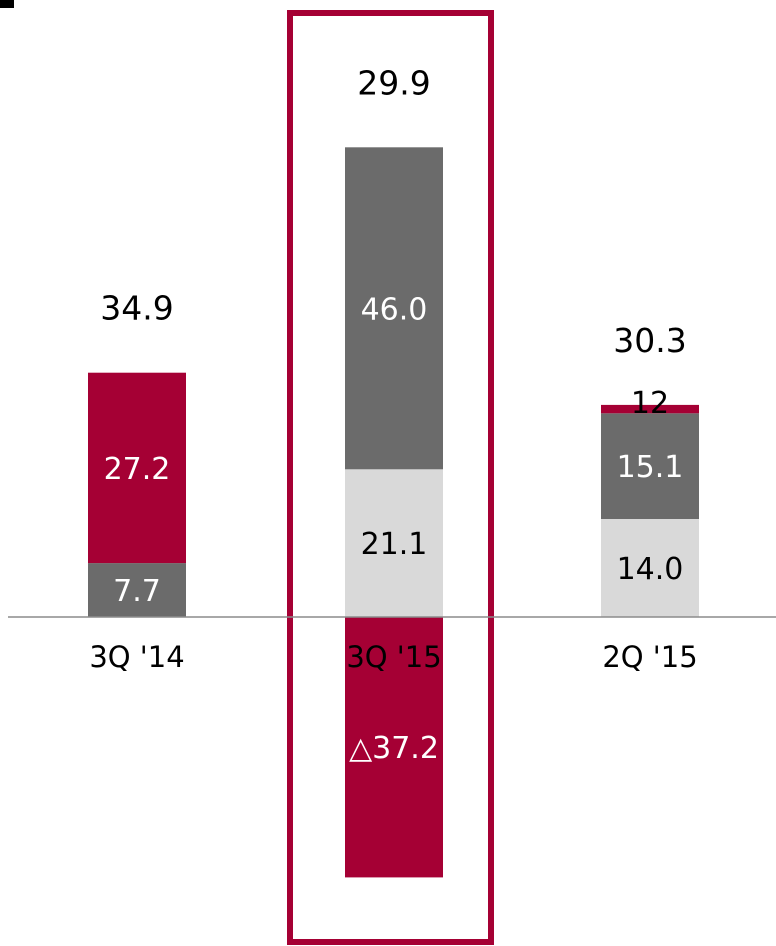  I want to click on segment-label-2-2: 12, so click(650, 403).